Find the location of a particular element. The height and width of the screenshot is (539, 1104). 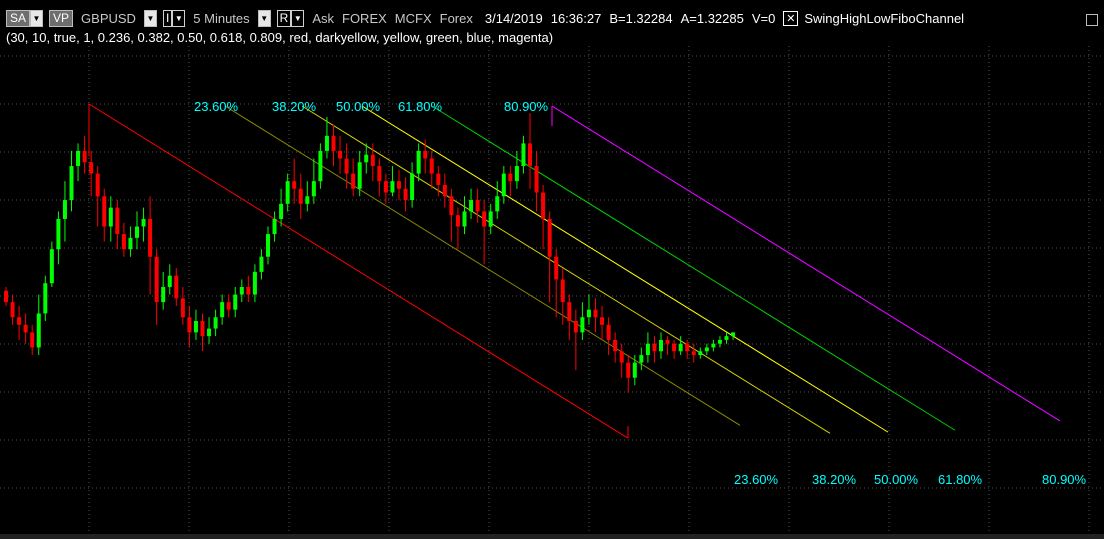

vp-button: VP is located at coordinates (61, 18).